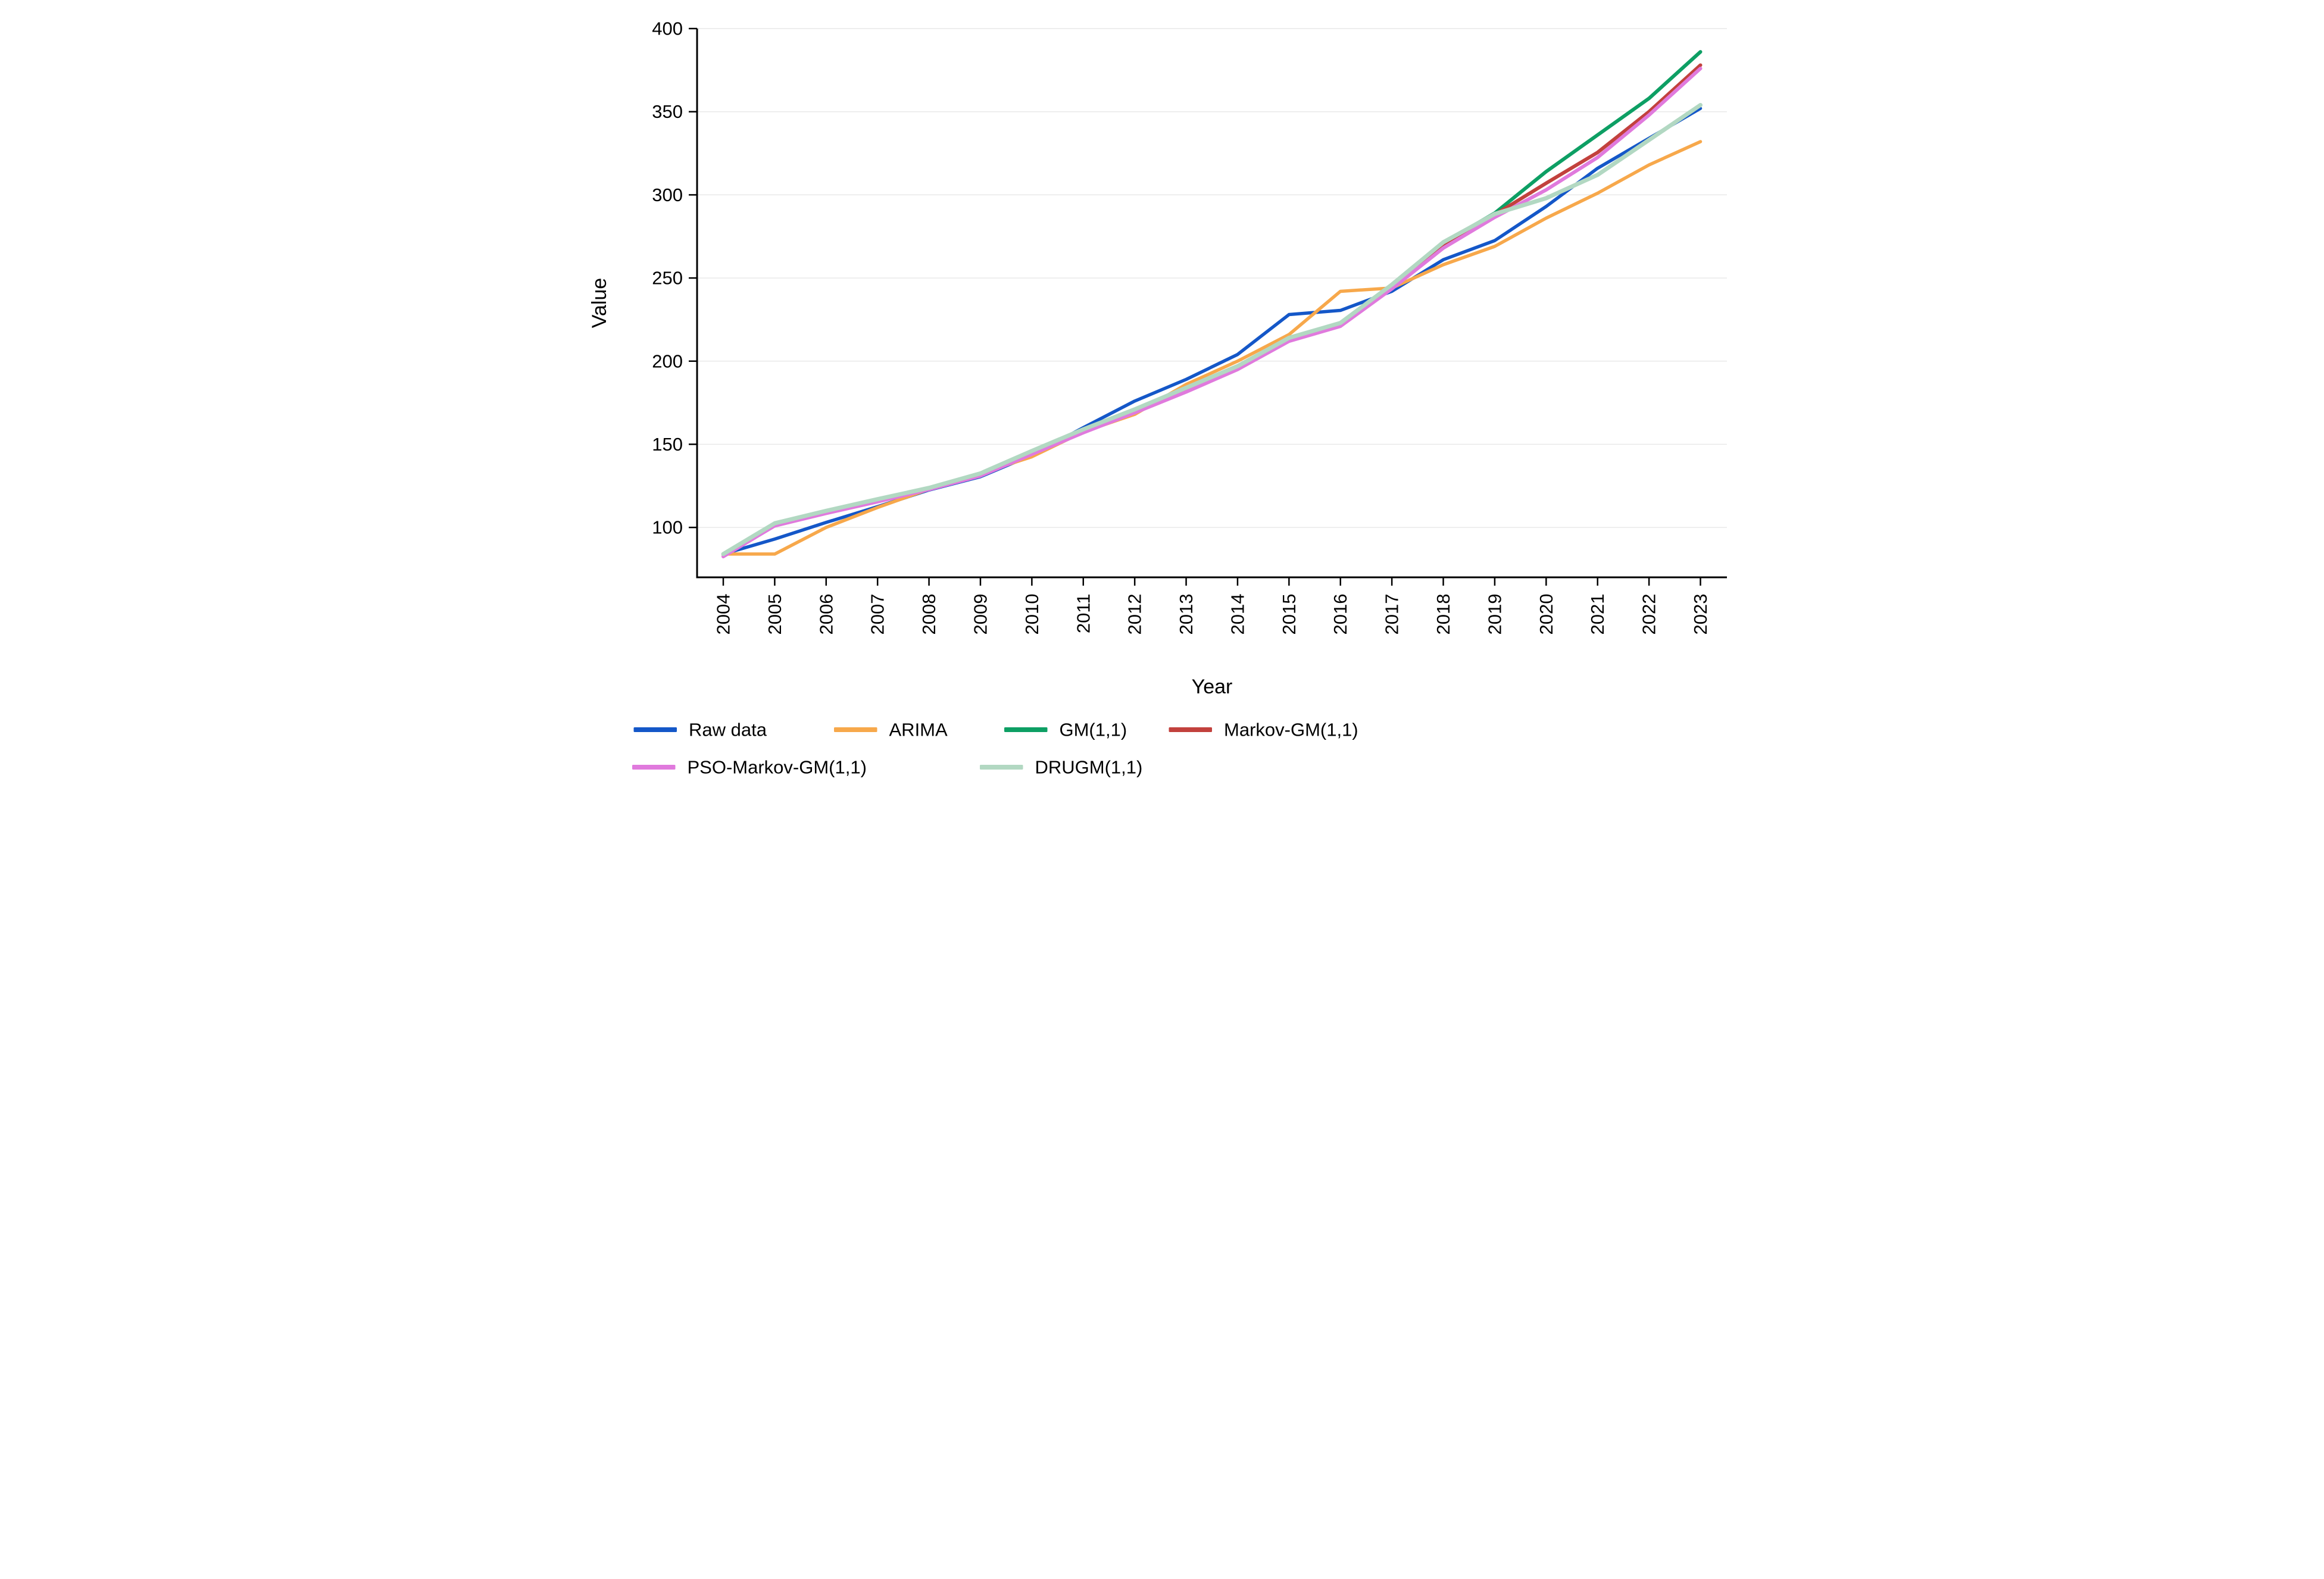  What do you see at coordinates (778, 767) in the screenshot?
I see `legend-label-5: PSO-Markov-GM(1,1)` at bounding box center [778, 767].